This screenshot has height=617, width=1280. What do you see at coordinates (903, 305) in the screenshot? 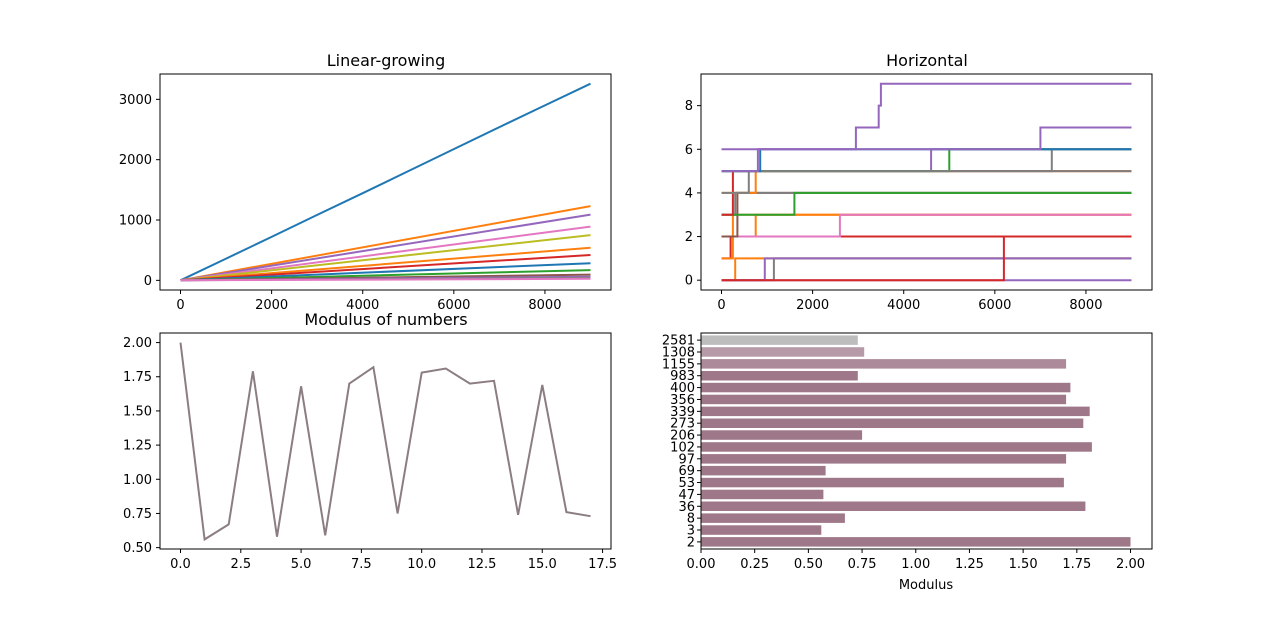
I see `horizontal-x-tick-label: 4000` at bounding box center [903, 305].